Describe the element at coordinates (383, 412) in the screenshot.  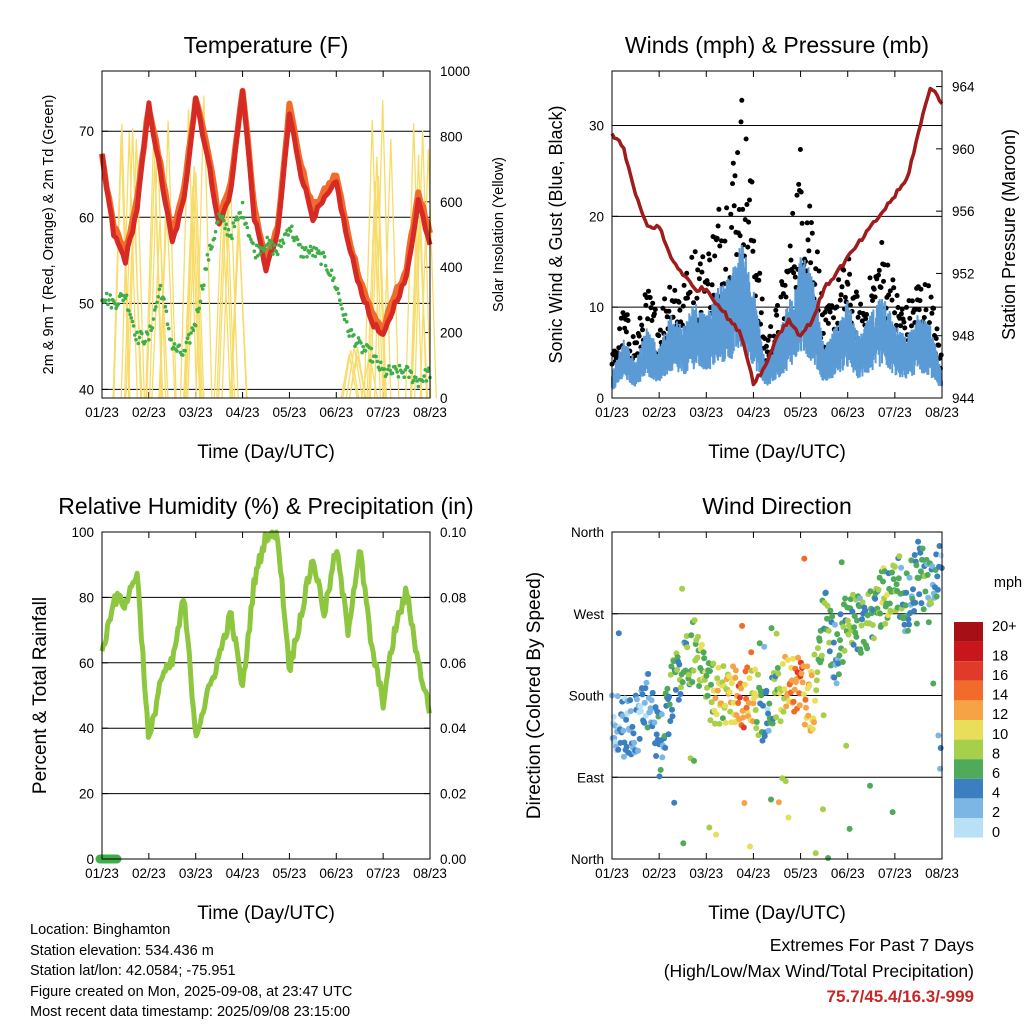
I see `x-tick-label: 07/23` at that location.